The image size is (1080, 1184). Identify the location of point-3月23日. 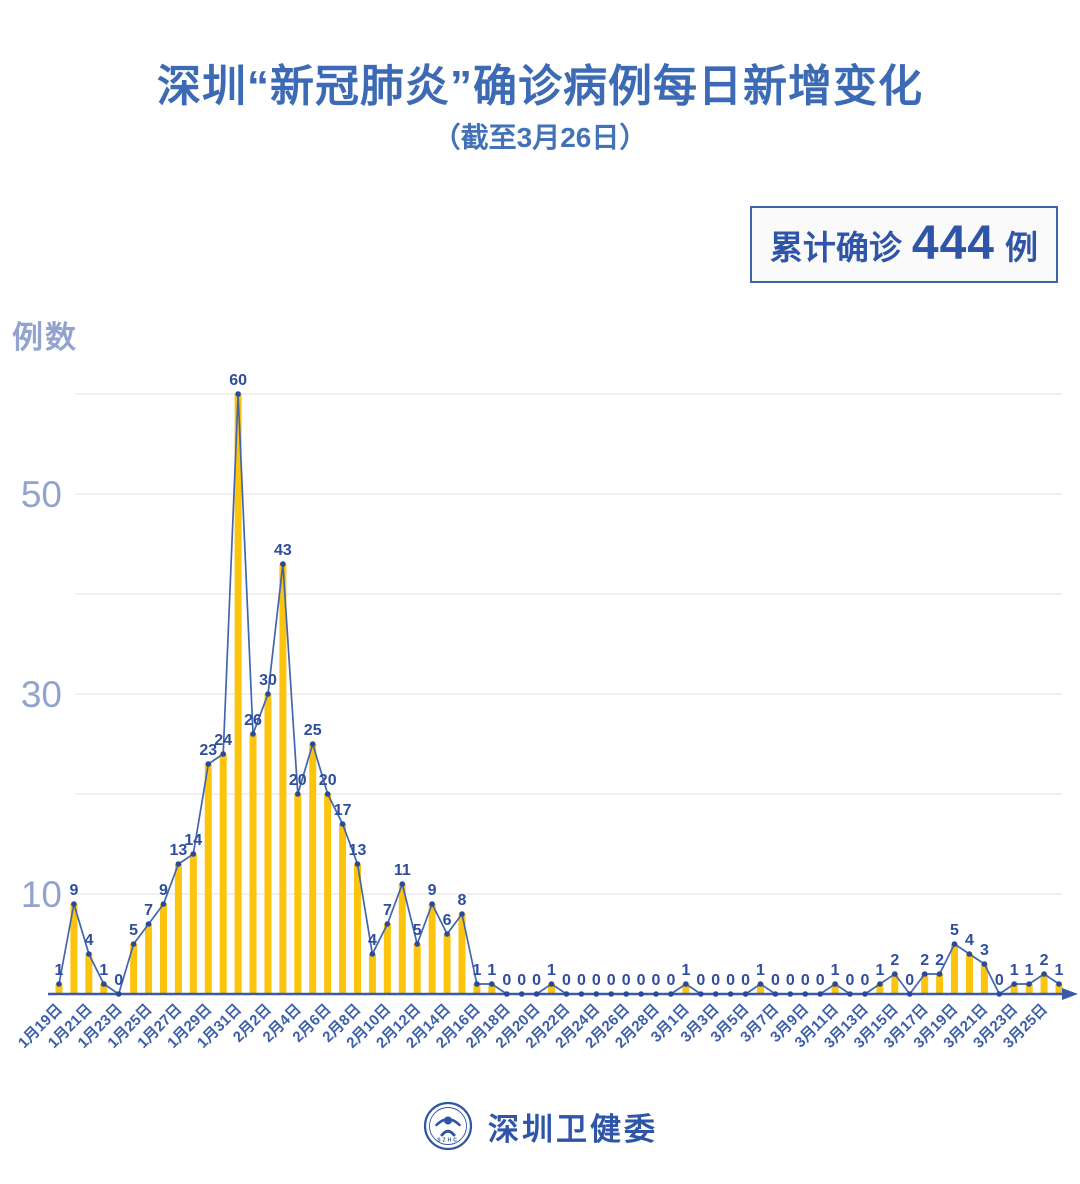
(1014, 984).